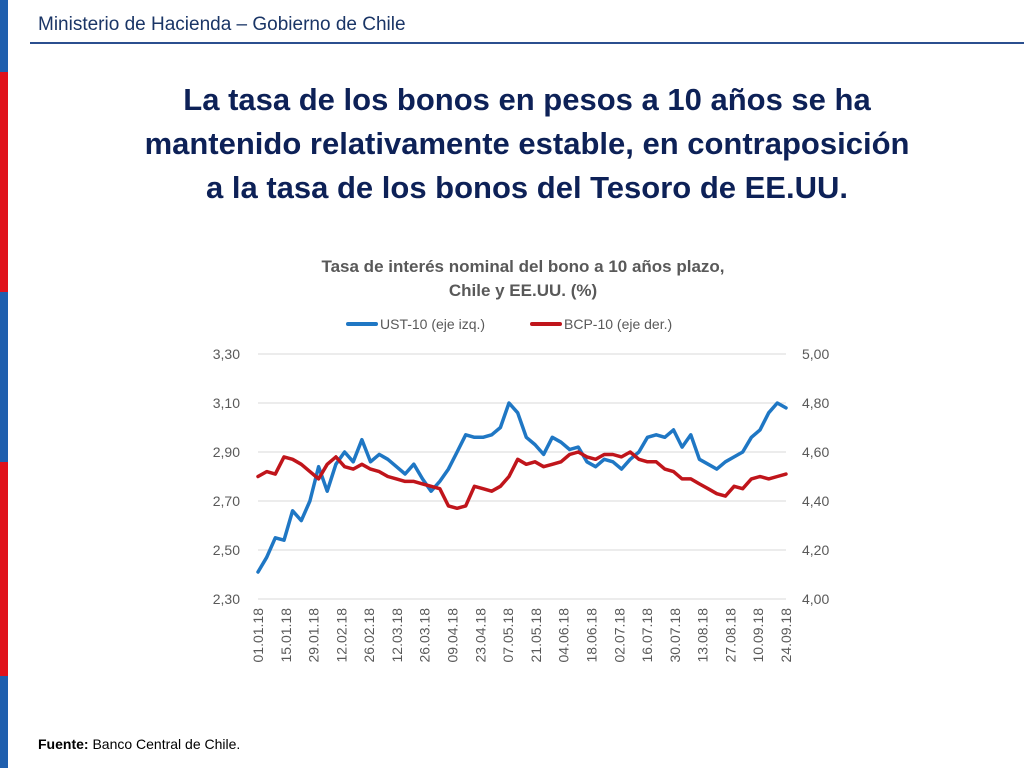 The height and width of the screenshot is (768, 1024). What do you see at coordinates (564, 635) in the screenshot?
I see `x-tick-label: 04.06.18` at bounding box center [564, 635].